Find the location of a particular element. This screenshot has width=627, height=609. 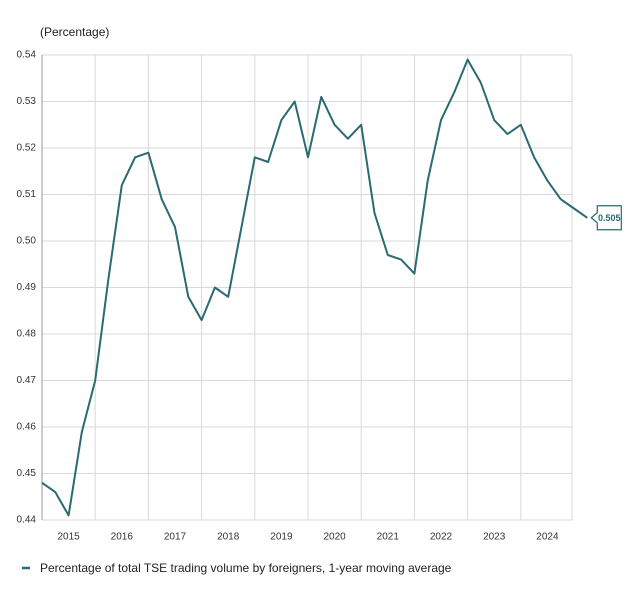

x-tick-label: 2024 is located at coordinates (547, 537).